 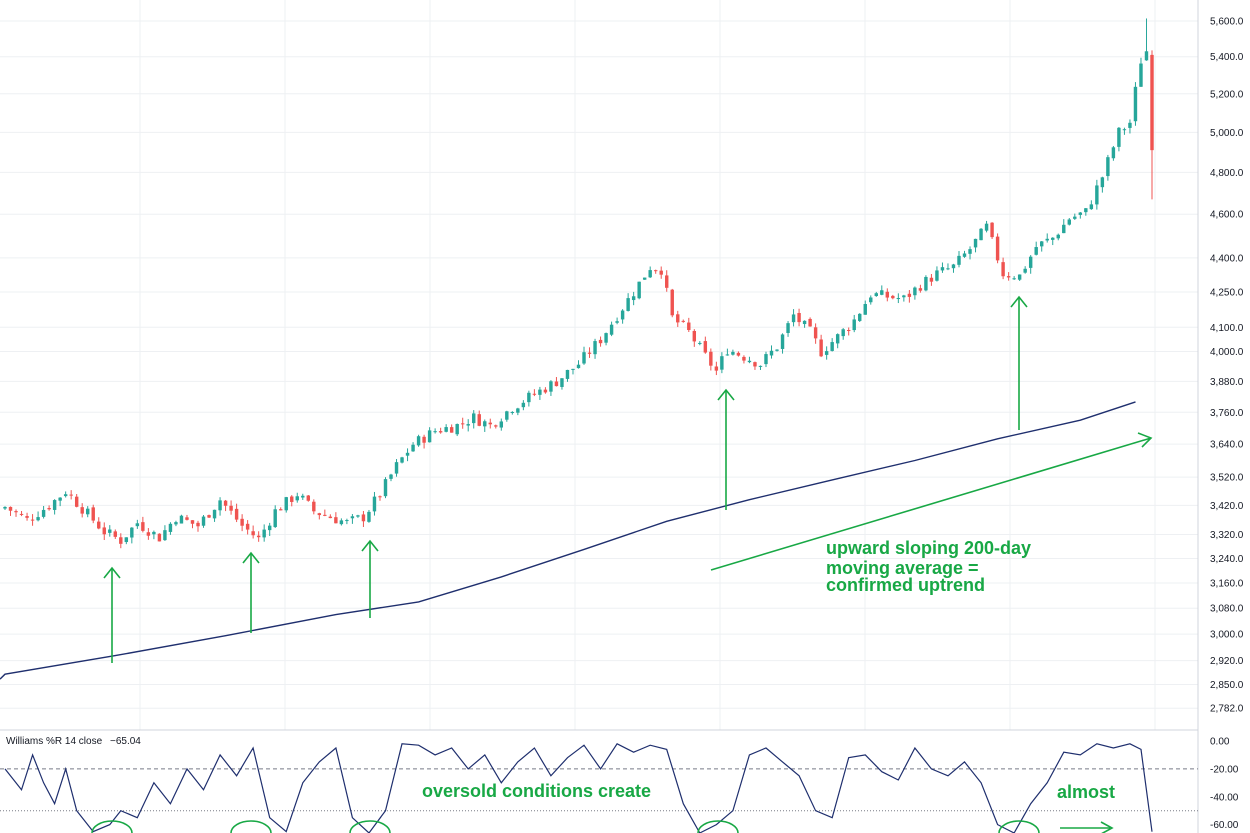 What do you see at coordinates (1227, 609) in the screenshot?
I see `price-tick-label: 3,080.0` at bounding box center [1227, 609].